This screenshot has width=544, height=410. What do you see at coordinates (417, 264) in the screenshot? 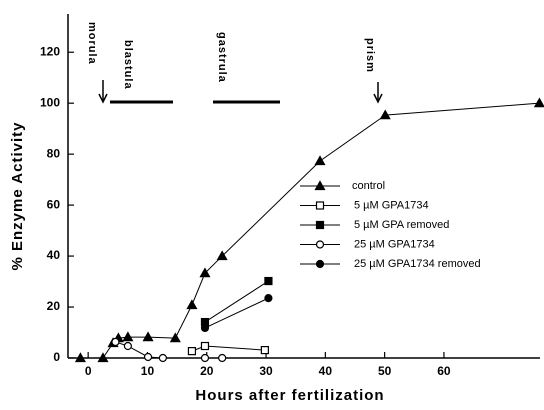
I see `legend-label: 25 µM GPA1734 removed` at bounding box center [417, 264].